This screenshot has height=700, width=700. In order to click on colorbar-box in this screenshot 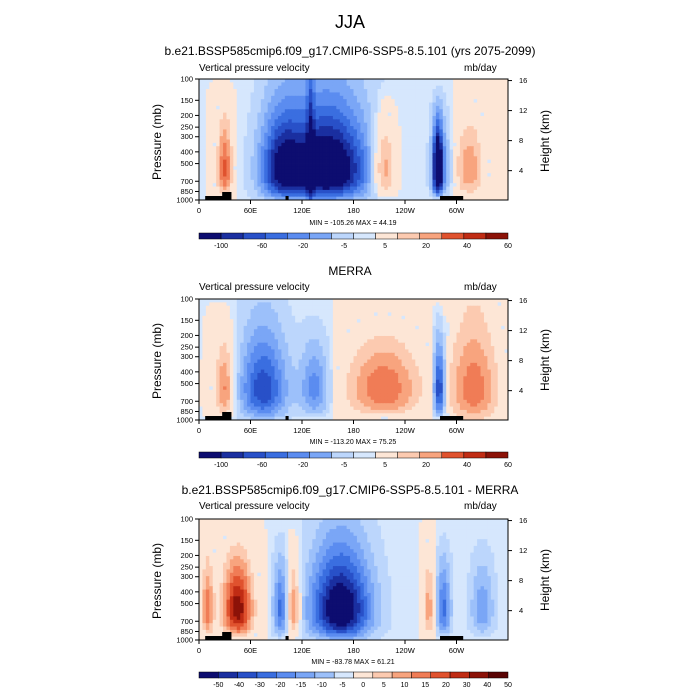, I will do `click(431, 236)`.